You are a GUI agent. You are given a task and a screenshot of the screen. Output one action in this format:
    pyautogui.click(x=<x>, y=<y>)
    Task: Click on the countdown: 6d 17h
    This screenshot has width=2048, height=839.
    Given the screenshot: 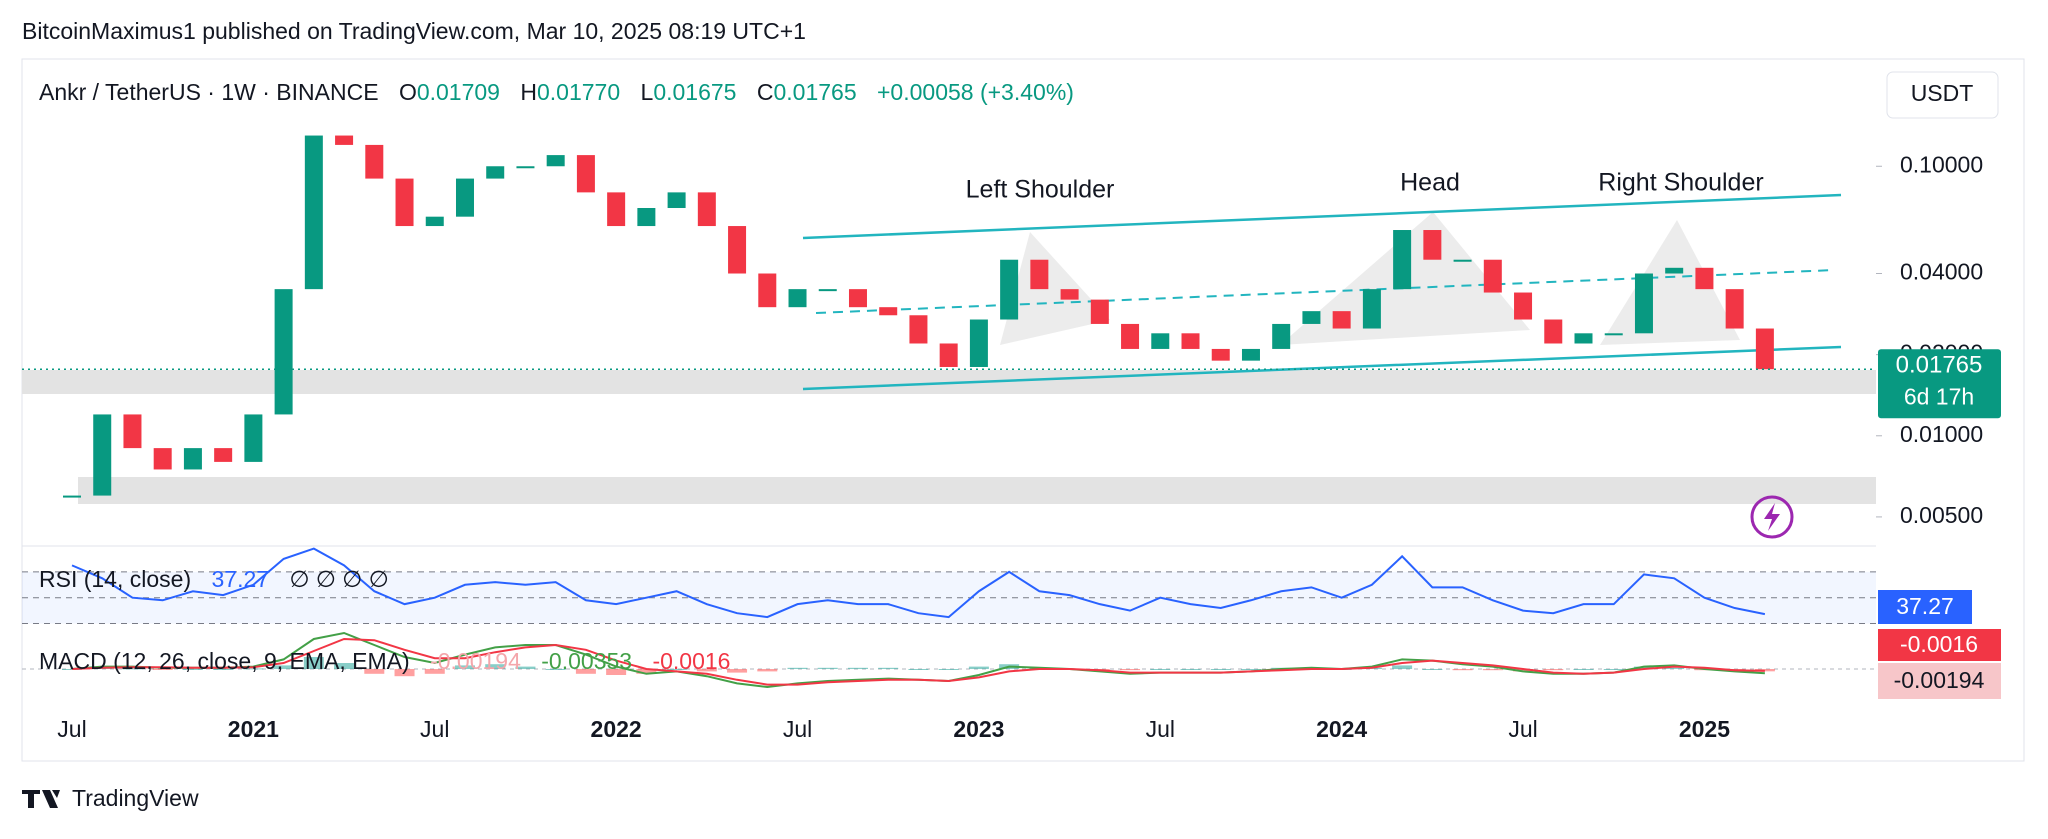 What is the action you would take?
    pyautogui.click(x=1939, y=396)
    